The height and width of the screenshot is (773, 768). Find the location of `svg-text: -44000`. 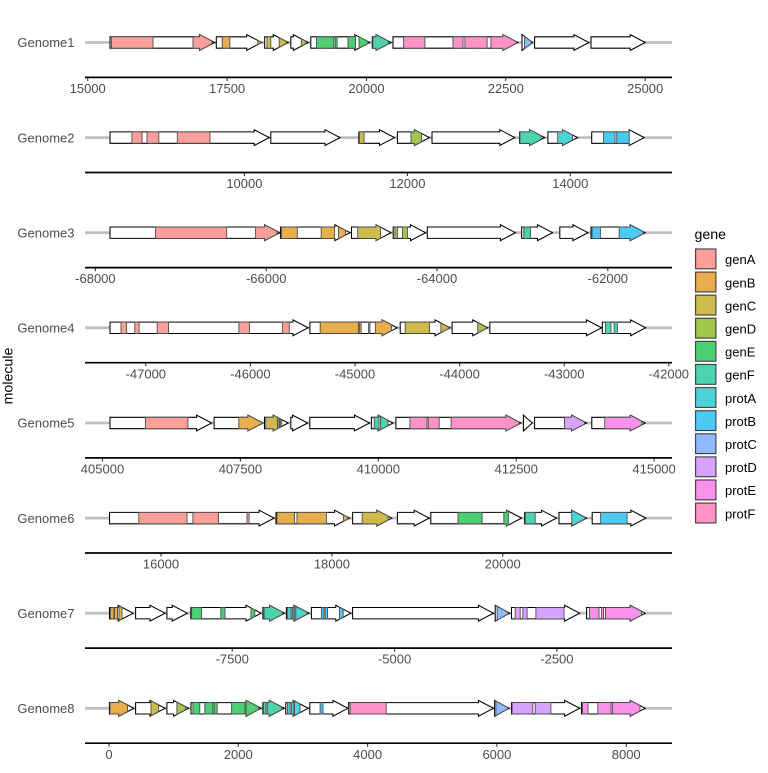

svg-text: -44000 is located at coordinates (459, 373).